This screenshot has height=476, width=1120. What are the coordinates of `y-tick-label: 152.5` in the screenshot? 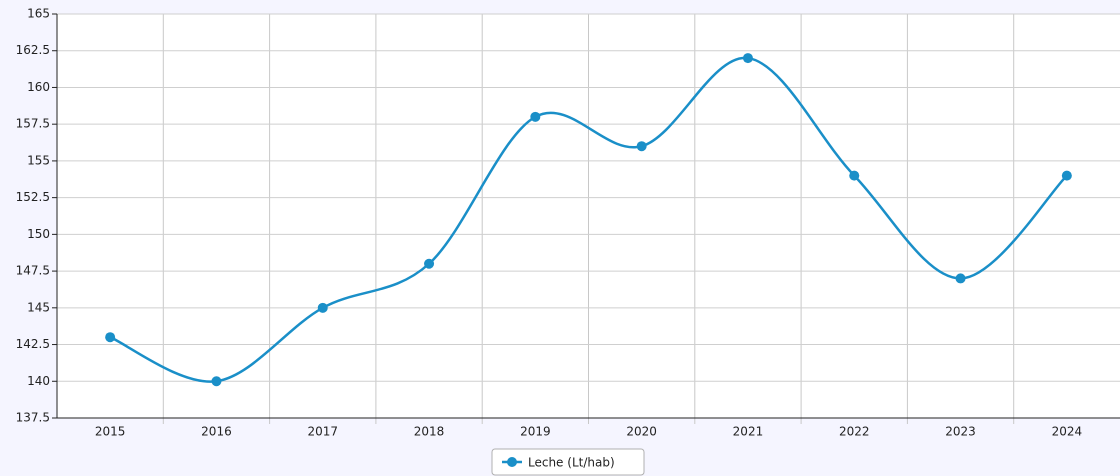 It's located at (33, 197).